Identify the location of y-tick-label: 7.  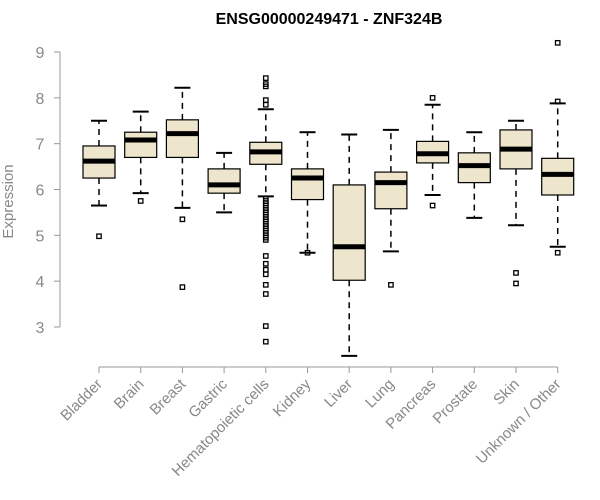
(40, 145).